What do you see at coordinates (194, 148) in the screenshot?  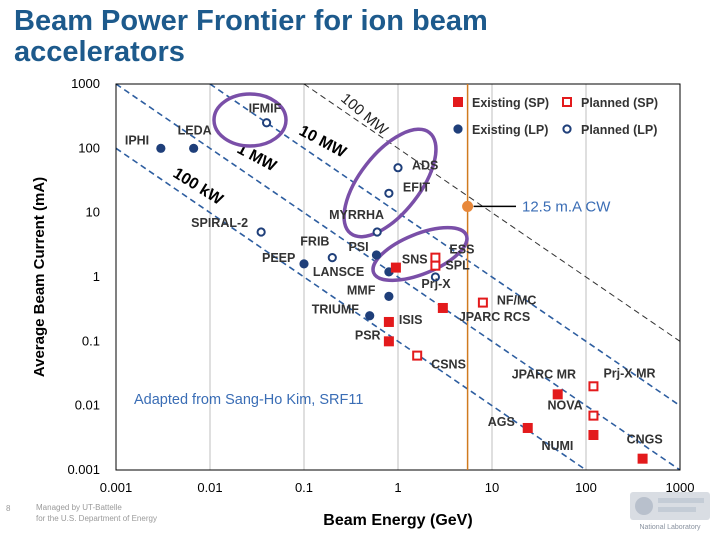 I see `point-leda` at bounding box center [194, 148].